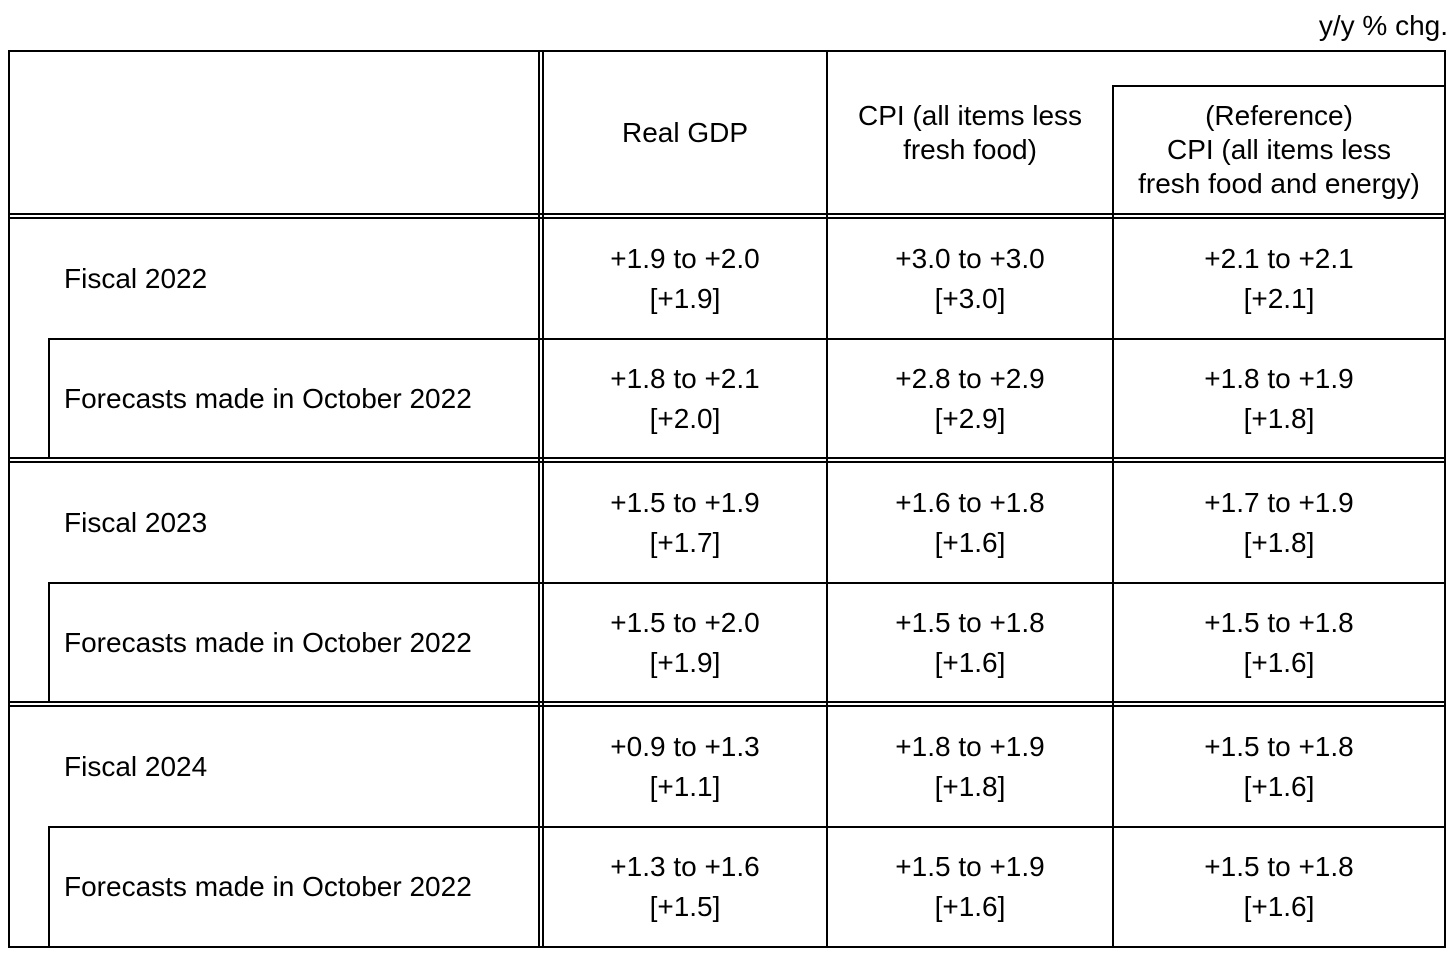 The width and height of the screenshot is (1456, 957). Describe the element at coordinates (727, 51) in the screenshot. I see `table-border-top` at that location.